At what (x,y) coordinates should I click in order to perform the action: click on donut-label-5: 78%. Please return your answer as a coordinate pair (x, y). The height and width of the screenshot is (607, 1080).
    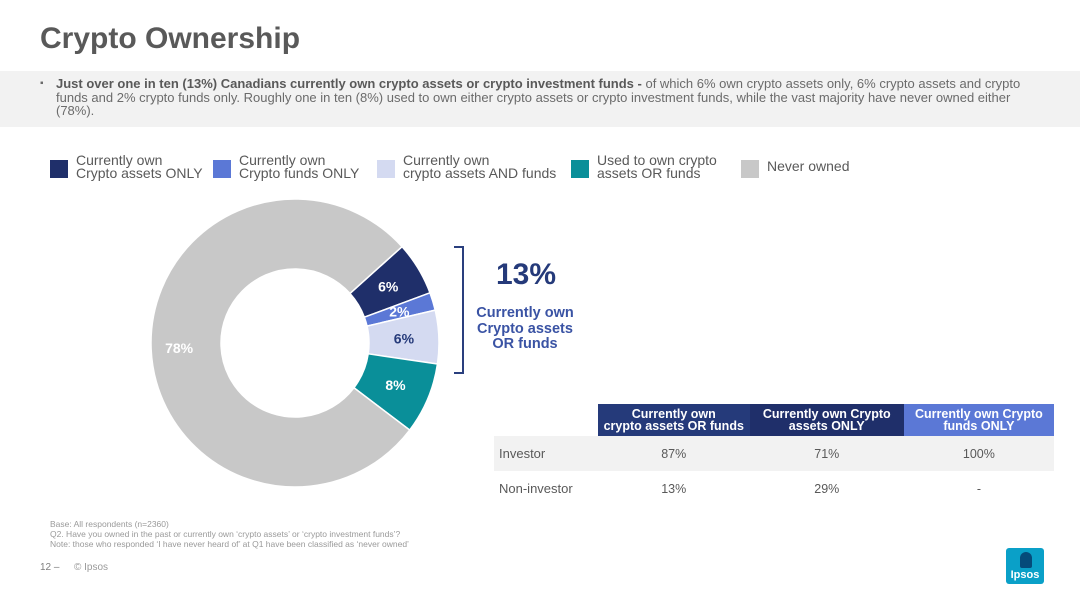
    Looking at the image, I should click on (179, 348).